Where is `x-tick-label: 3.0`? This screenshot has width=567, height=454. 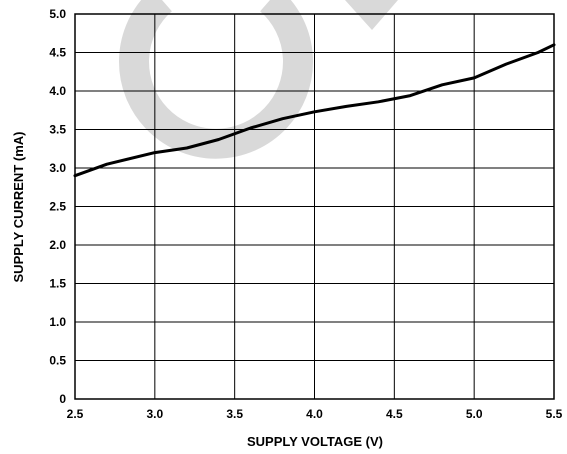
x-tick-label: 3.0 is located at coordinates (154, 414).